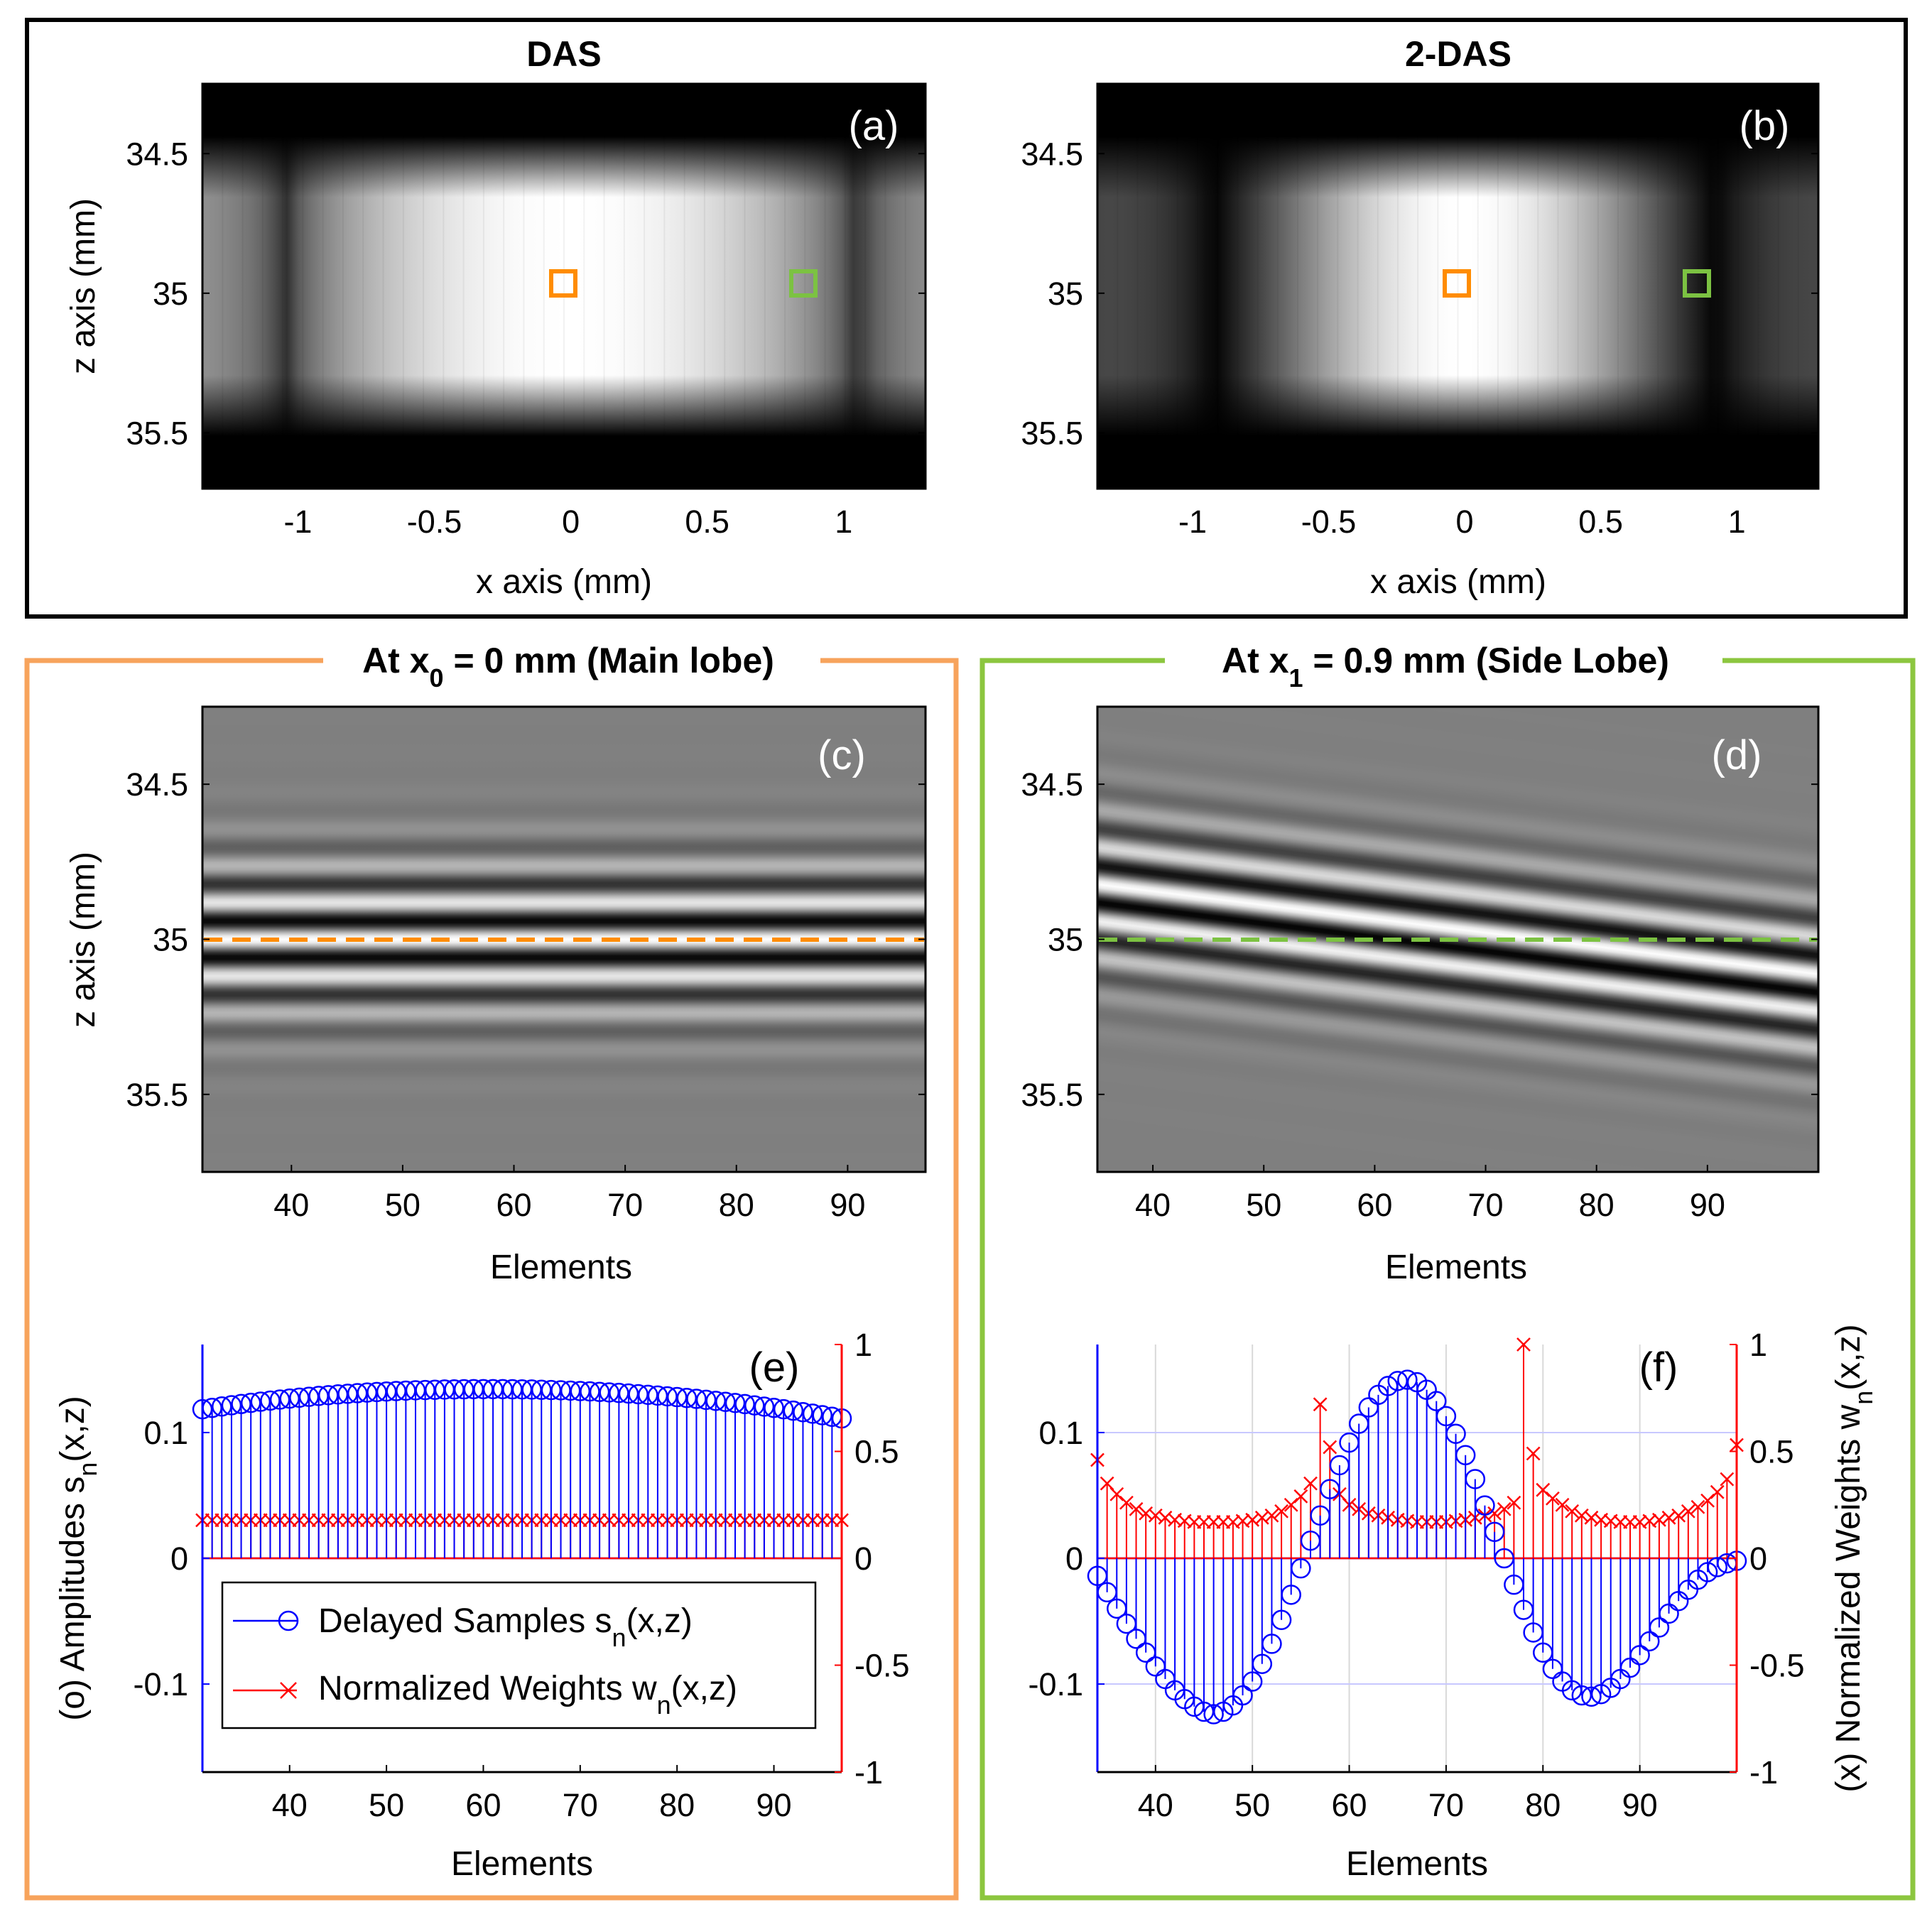 The image size is (1932, 1912). What do you see at coordinates (736, 1205) in the screenshot?
I see `panel-c-xtick-label: 80` at bounding box center [736, 1205].